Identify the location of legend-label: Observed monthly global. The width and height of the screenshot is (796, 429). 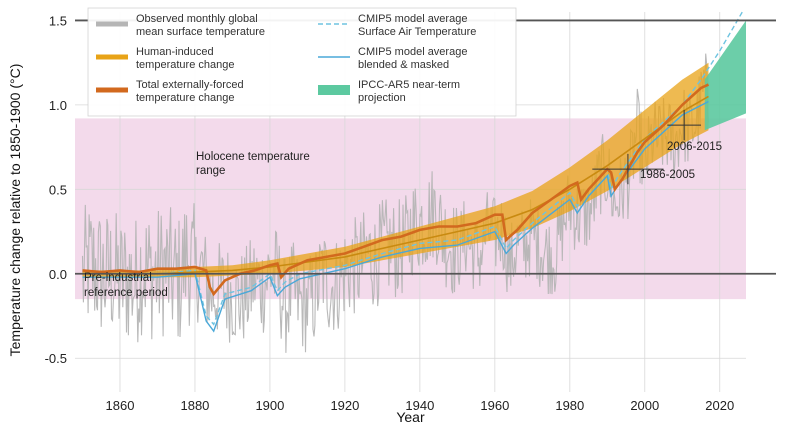
(197, 19).